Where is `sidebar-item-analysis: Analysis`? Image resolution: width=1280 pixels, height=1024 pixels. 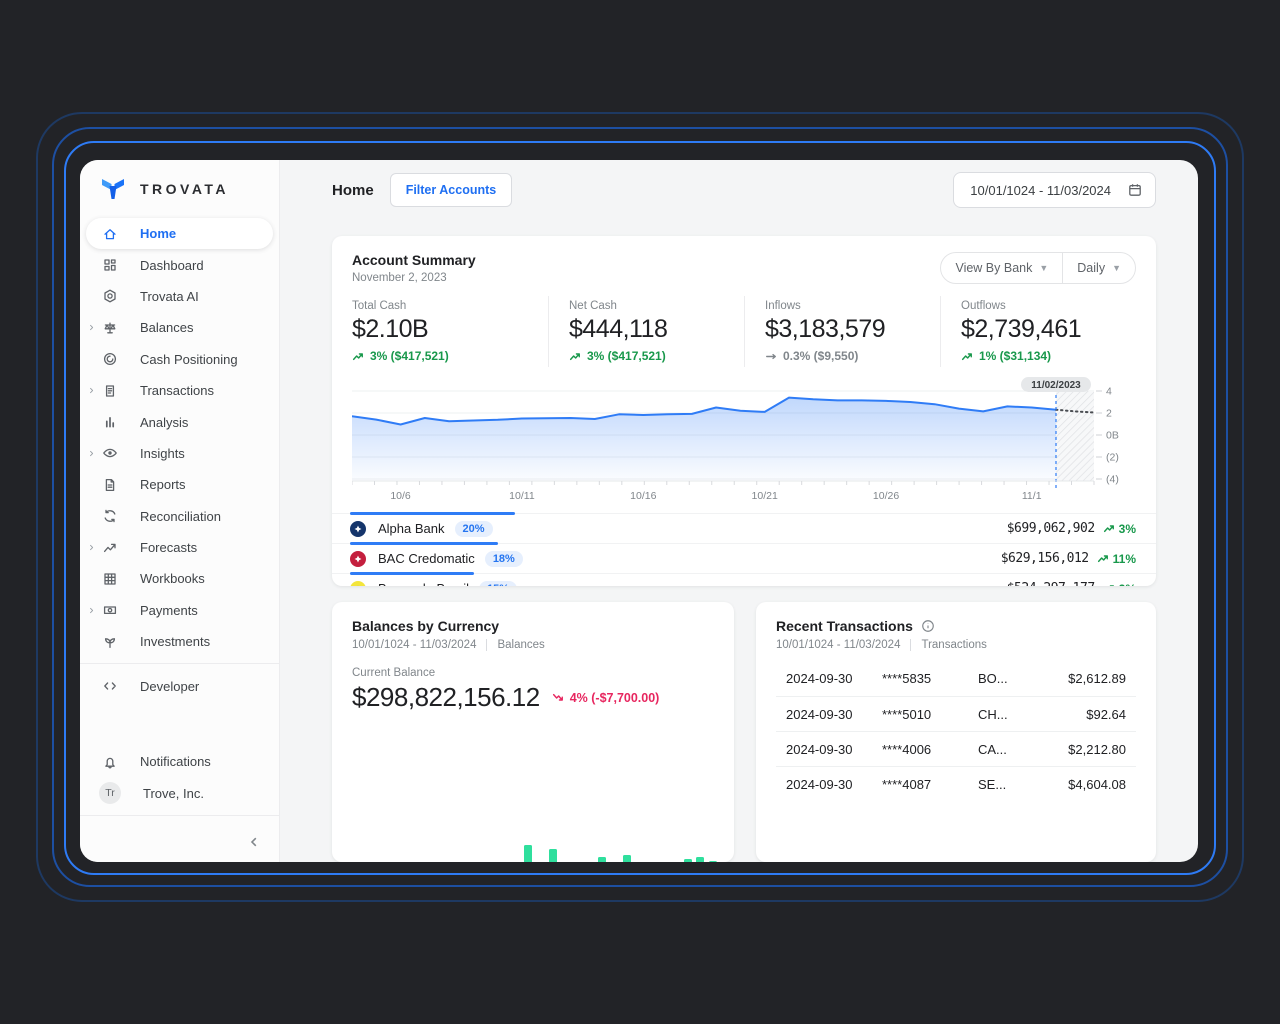 sidebar-item-analysis: Analysis is located at coordinates (179, 421).